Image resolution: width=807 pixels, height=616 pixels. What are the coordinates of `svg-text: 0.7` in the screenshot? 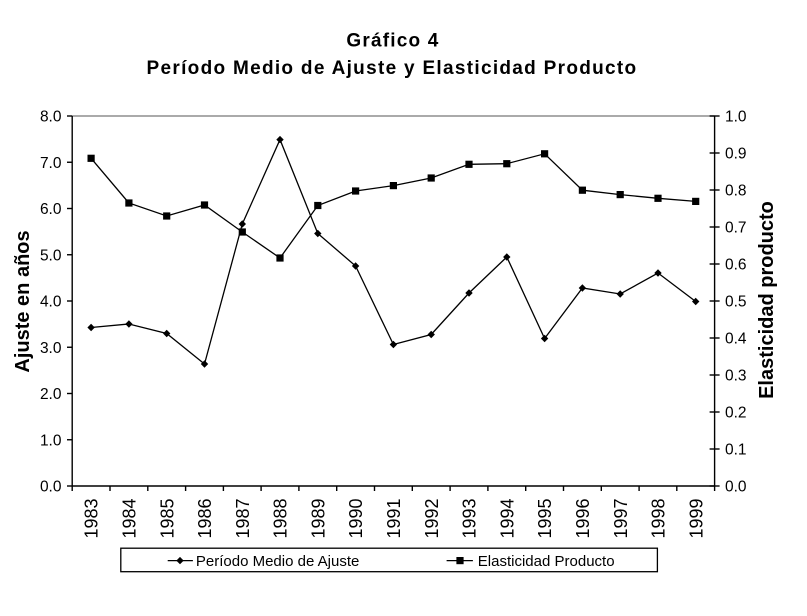 It's located at (736, 228).